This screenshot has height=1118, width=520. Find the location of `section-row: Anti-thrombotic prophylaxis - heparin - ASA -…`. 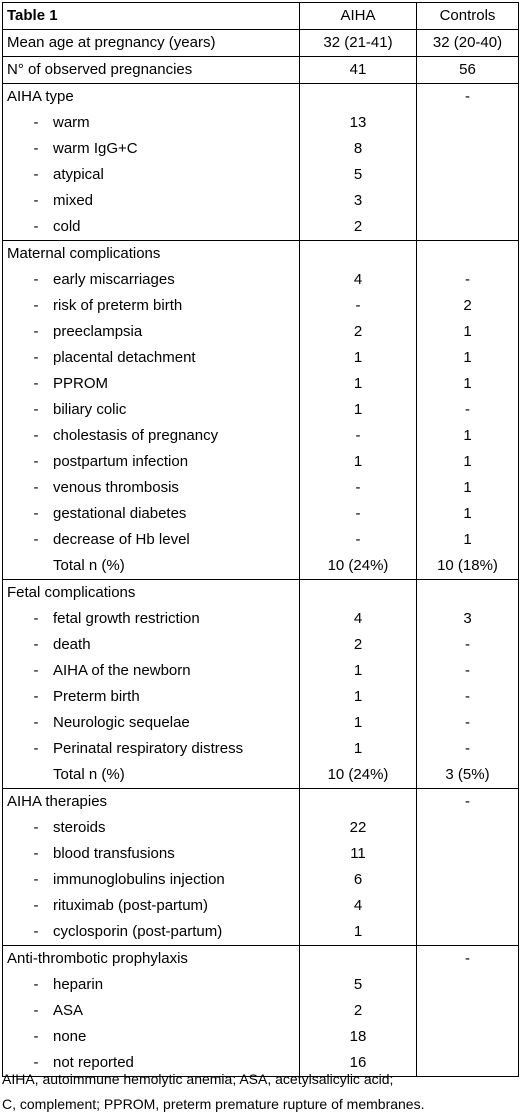

section-row: Anti-thrombotic prophylaxis - heparin - ASA -… is located at coordinates (260, 1011).